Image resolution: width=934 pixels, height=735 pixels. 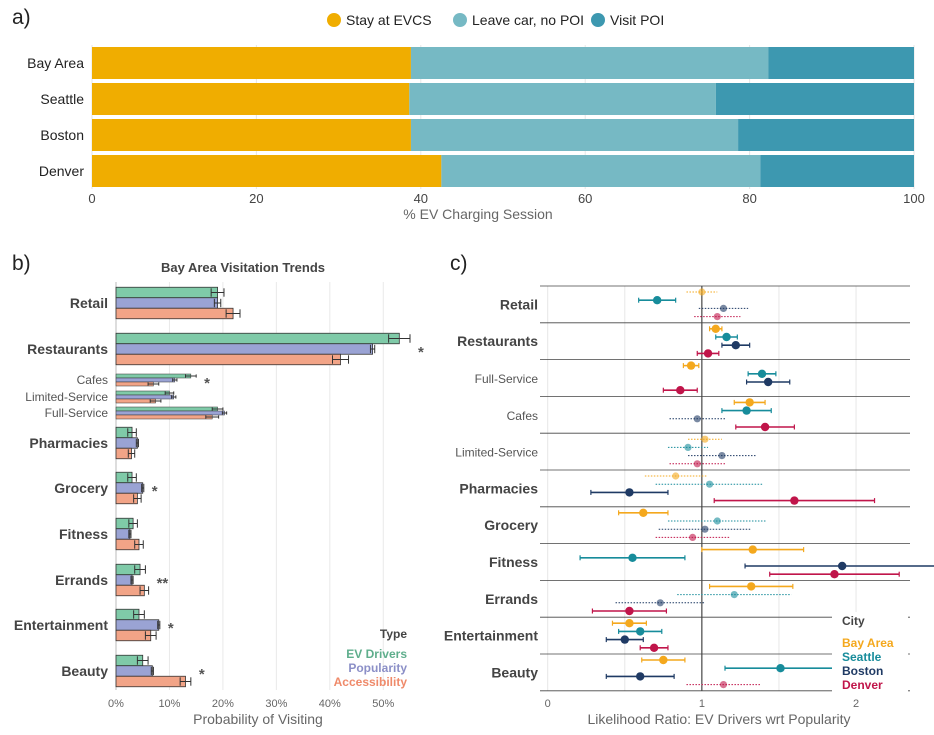 I want to click on panel-b-x-tick: 0%, so click(x=116, y=704).